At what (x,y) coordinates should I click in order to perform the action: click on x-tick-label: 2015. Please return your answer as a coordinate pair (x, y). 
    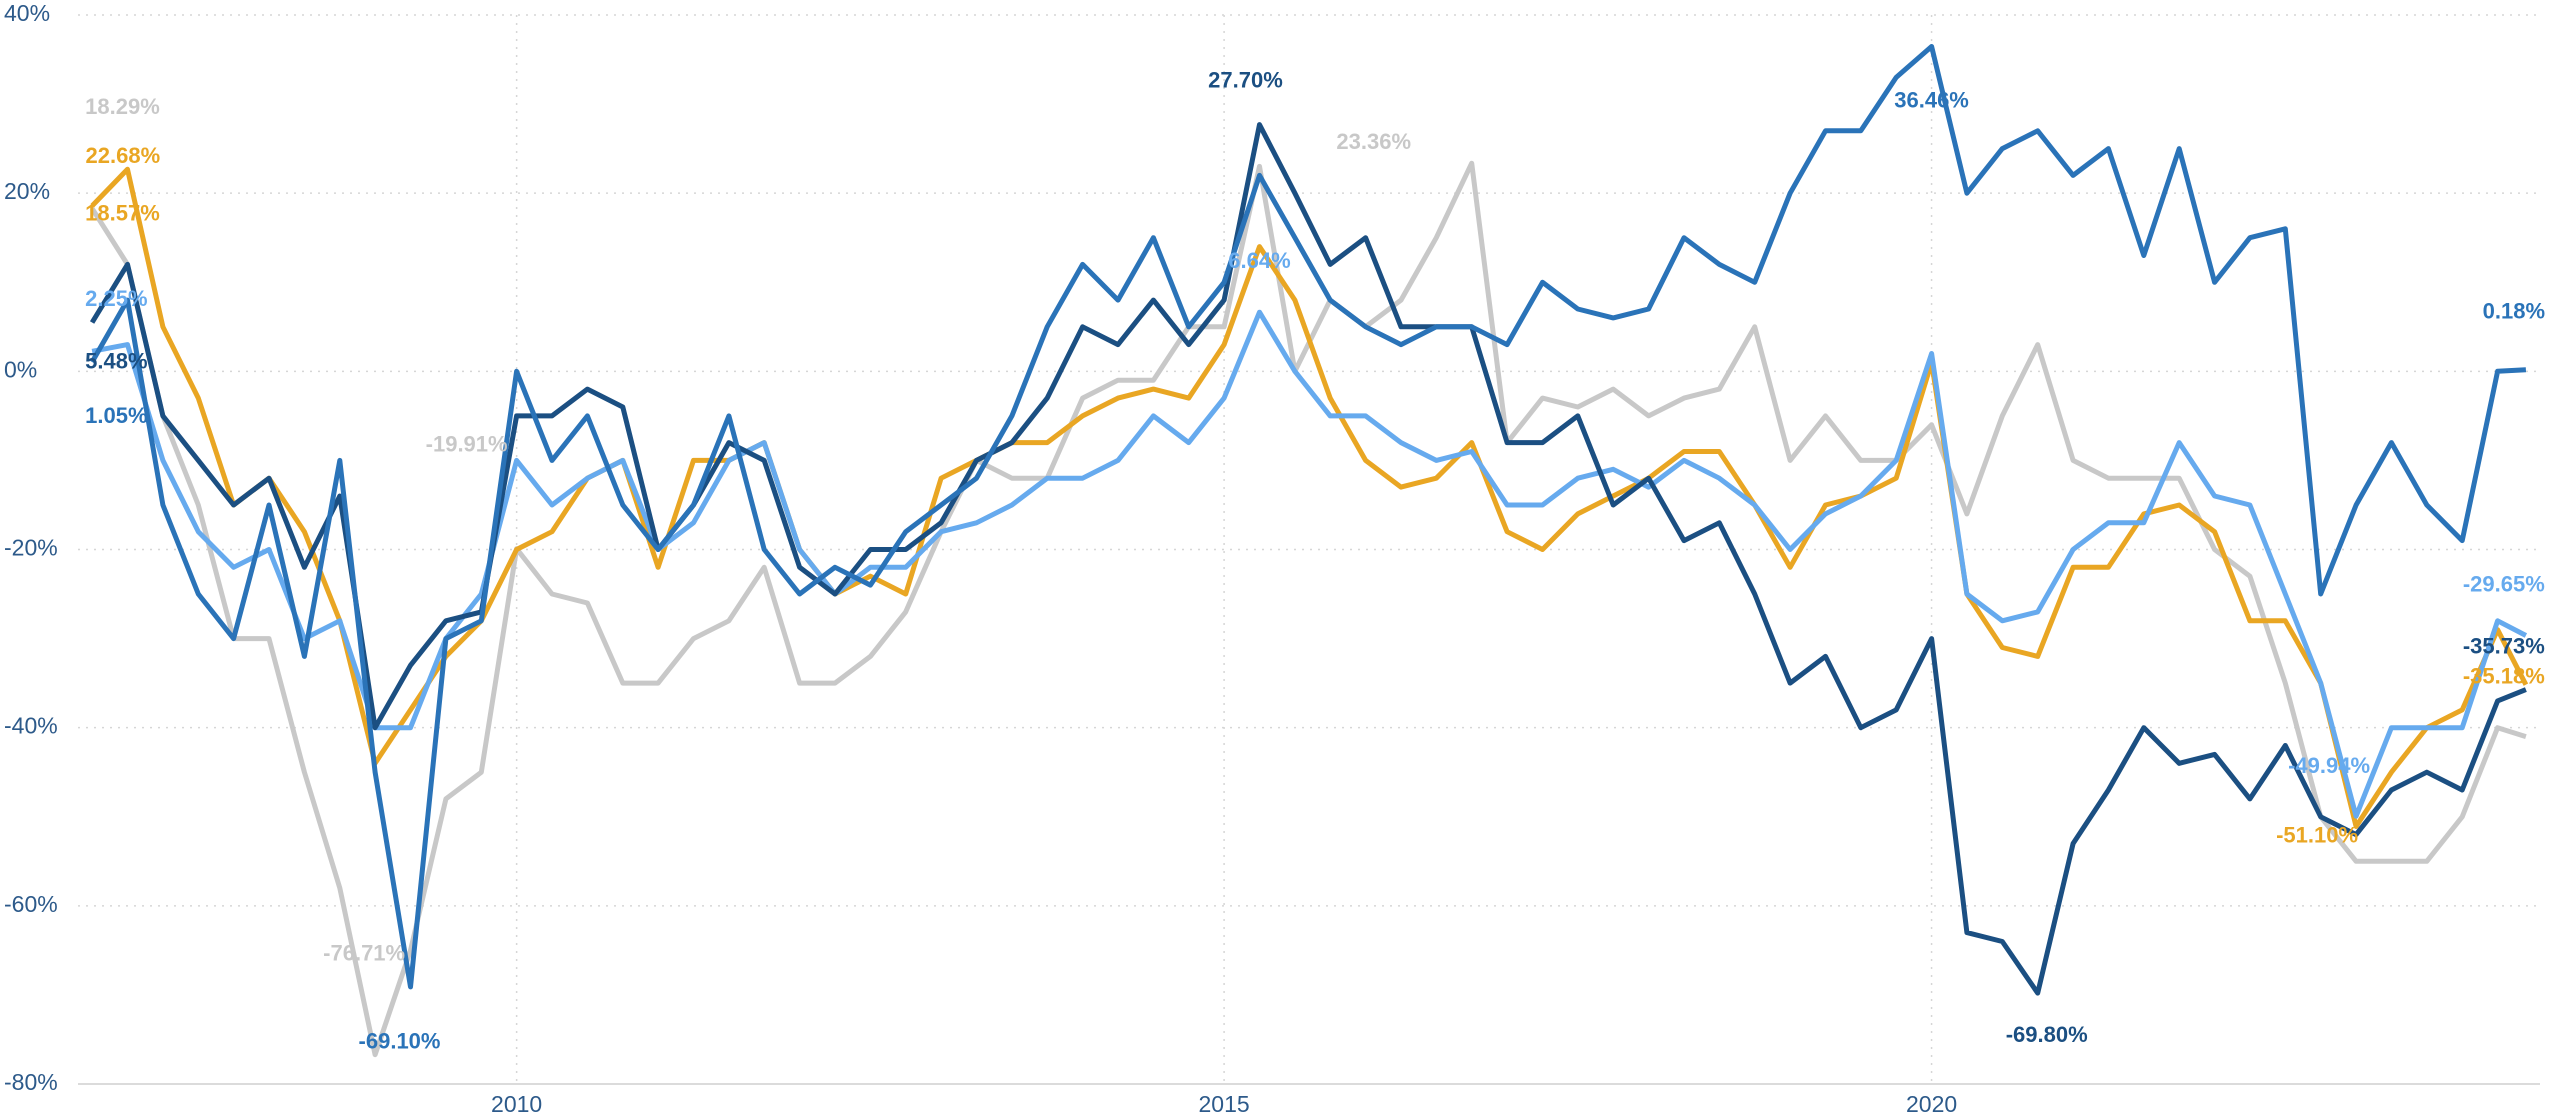
    Looking at the image, I should click on (1224, 1103).